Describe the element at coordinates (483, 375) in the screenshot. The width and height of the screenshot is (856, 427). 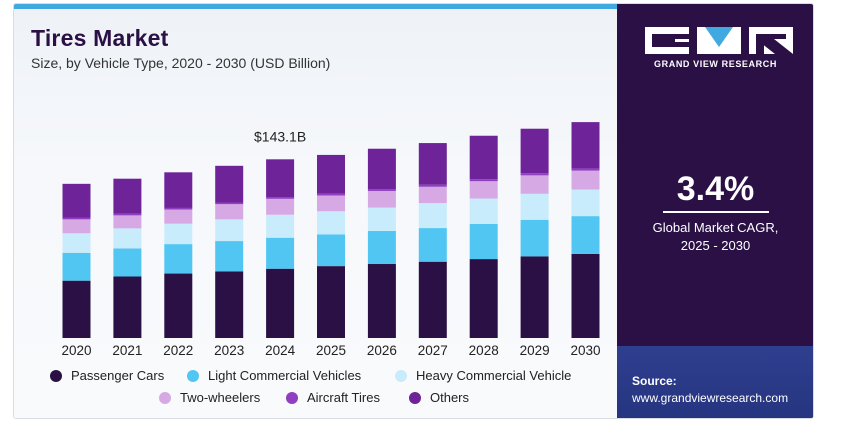
I see `legend-item-heavy-commercial-vehicle: Heavy Commercial Vehicle` at that location.